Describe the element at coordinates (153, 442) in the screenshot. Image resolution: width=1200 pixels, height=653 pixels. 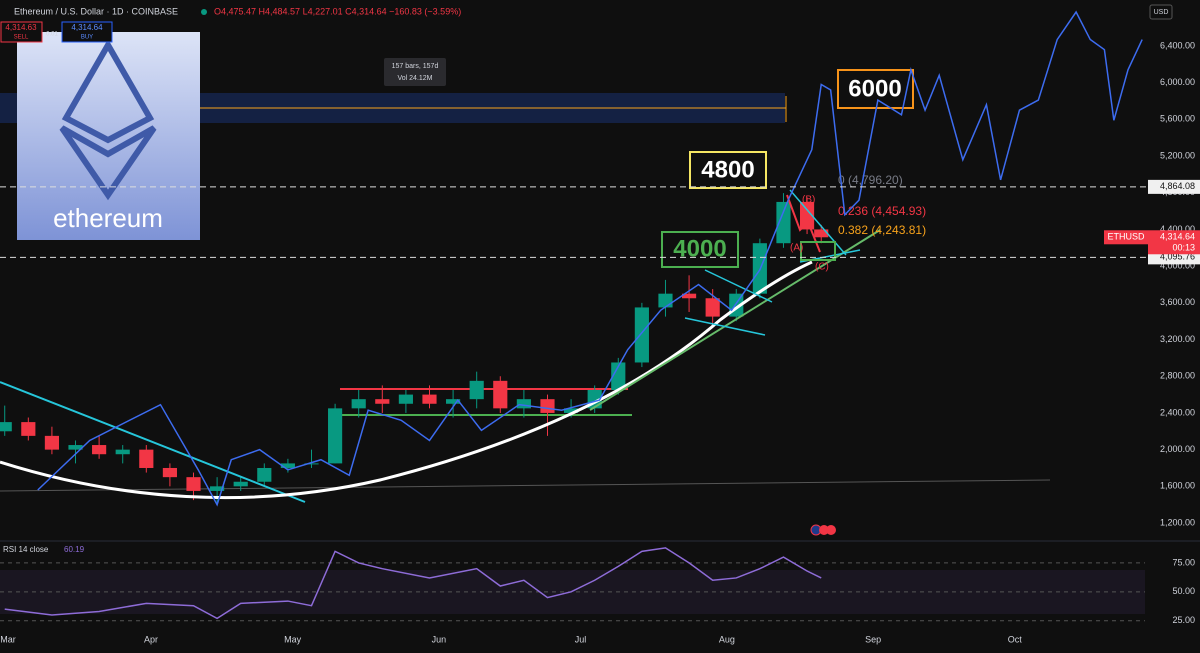
I see `downtrend-line` at that location.